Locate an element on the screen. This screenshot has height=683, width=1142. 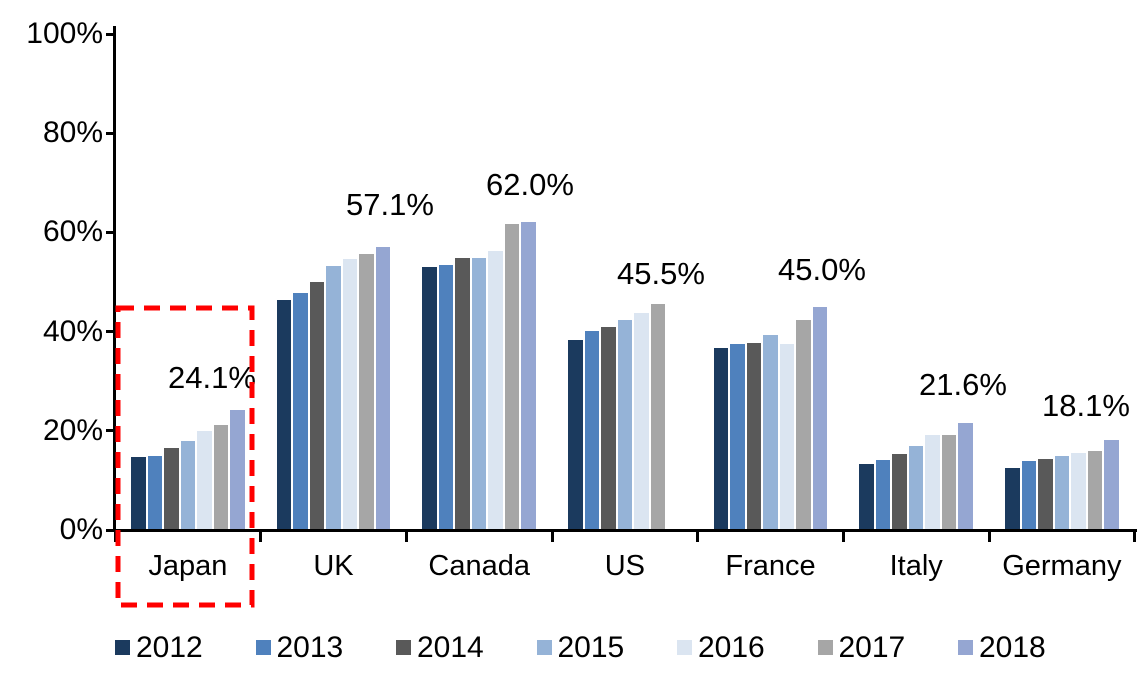
bar-japan-2017 is located at coordinates (221, 477).